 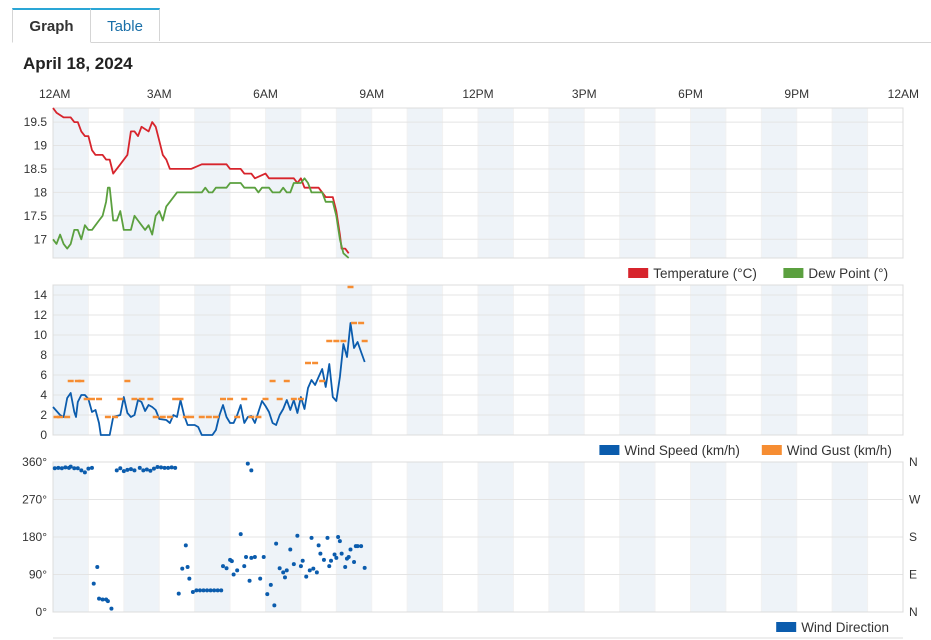 I want to click on y-tick-label: 0°, so click(x=42, y=612).